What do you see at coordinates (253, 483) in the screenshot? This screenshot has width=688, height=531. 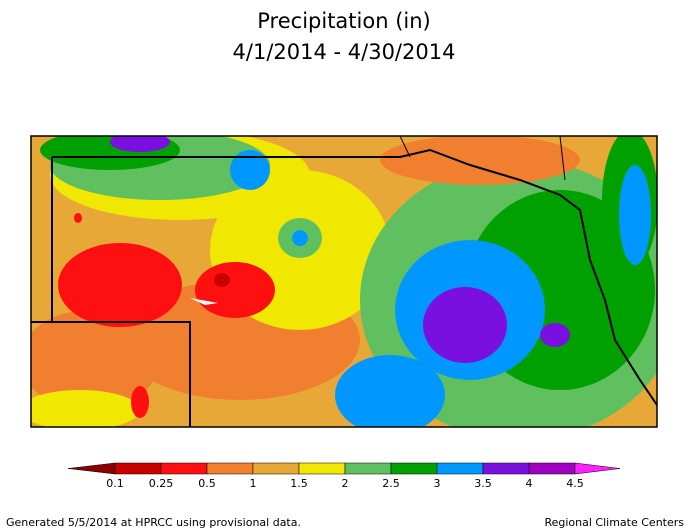 I see `legend-label: 1` at bounding box center [253, 483].